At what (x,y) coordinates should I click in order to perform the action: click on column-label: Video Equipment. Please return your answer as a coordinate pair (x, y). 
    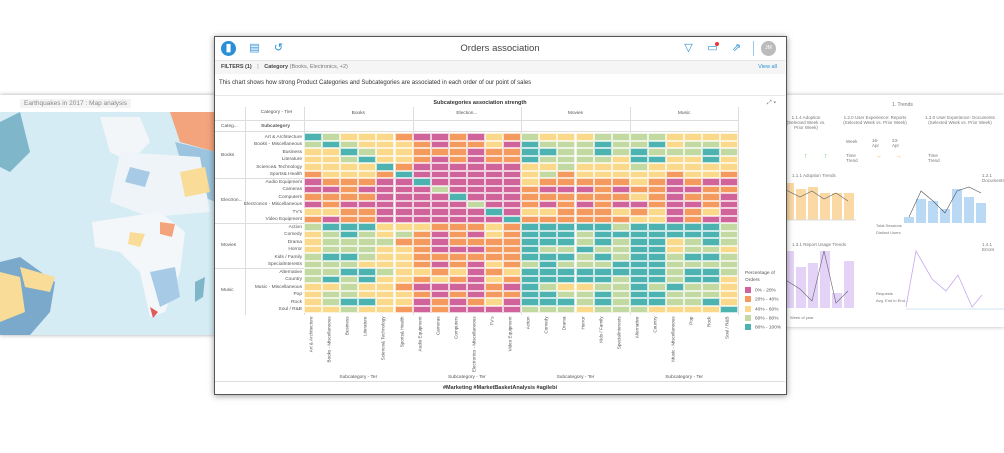
    Looking at the image, I should click on (510, 334).